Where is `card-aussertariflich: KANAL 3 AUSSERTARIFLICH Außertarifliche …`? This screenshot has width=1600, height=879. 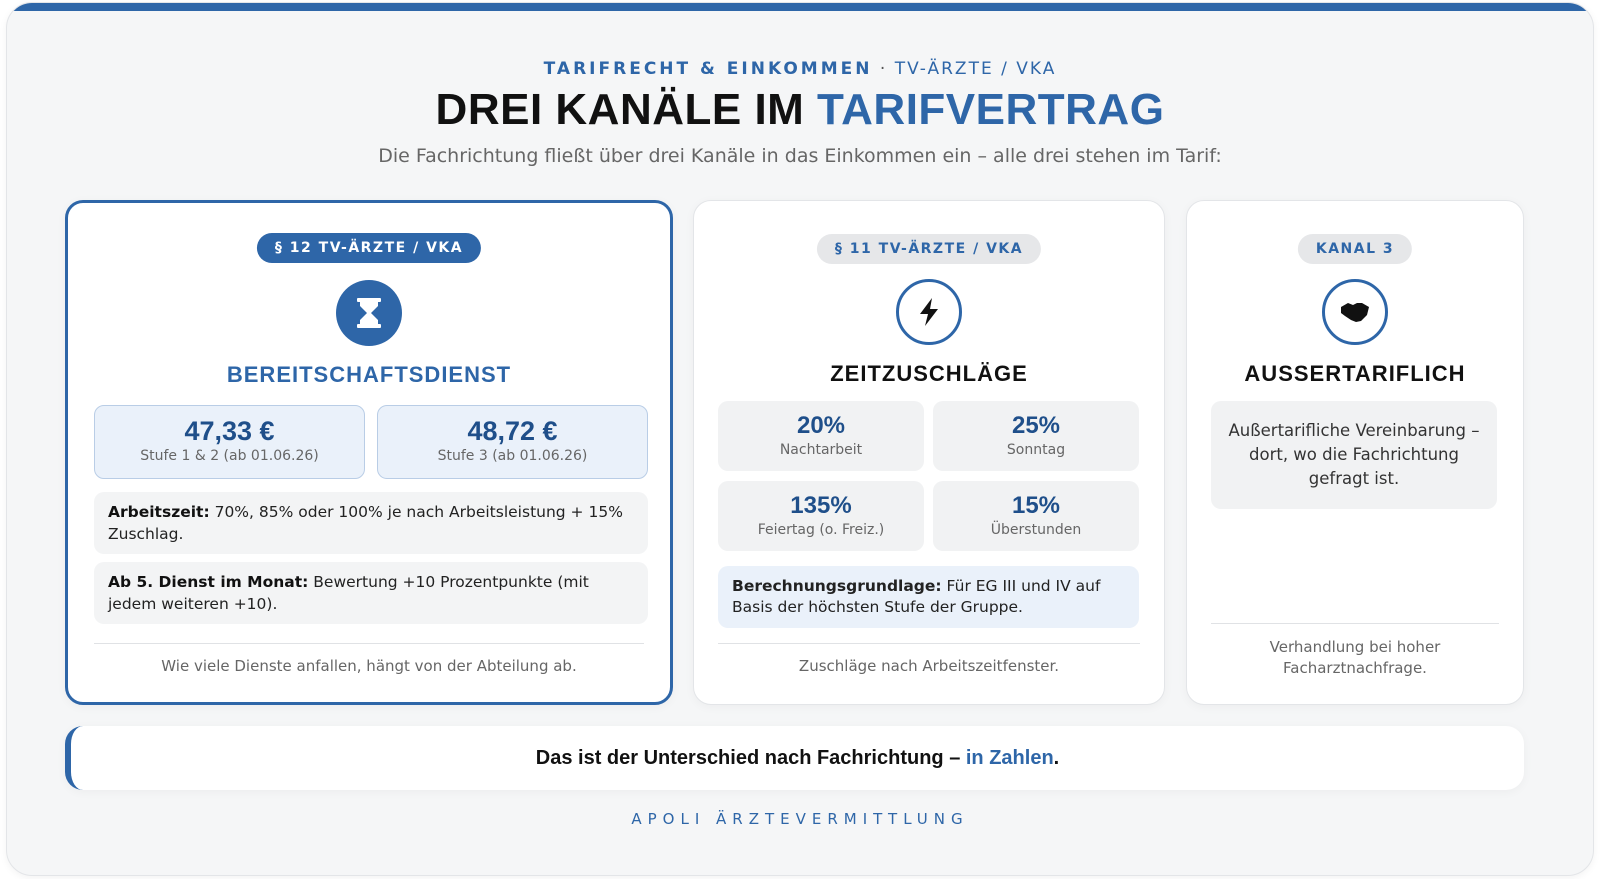 card-aussertariflich: KANAL 3 AUSSERTARIFLICH Außertarifliche … is located at coordinates (1355, 452).